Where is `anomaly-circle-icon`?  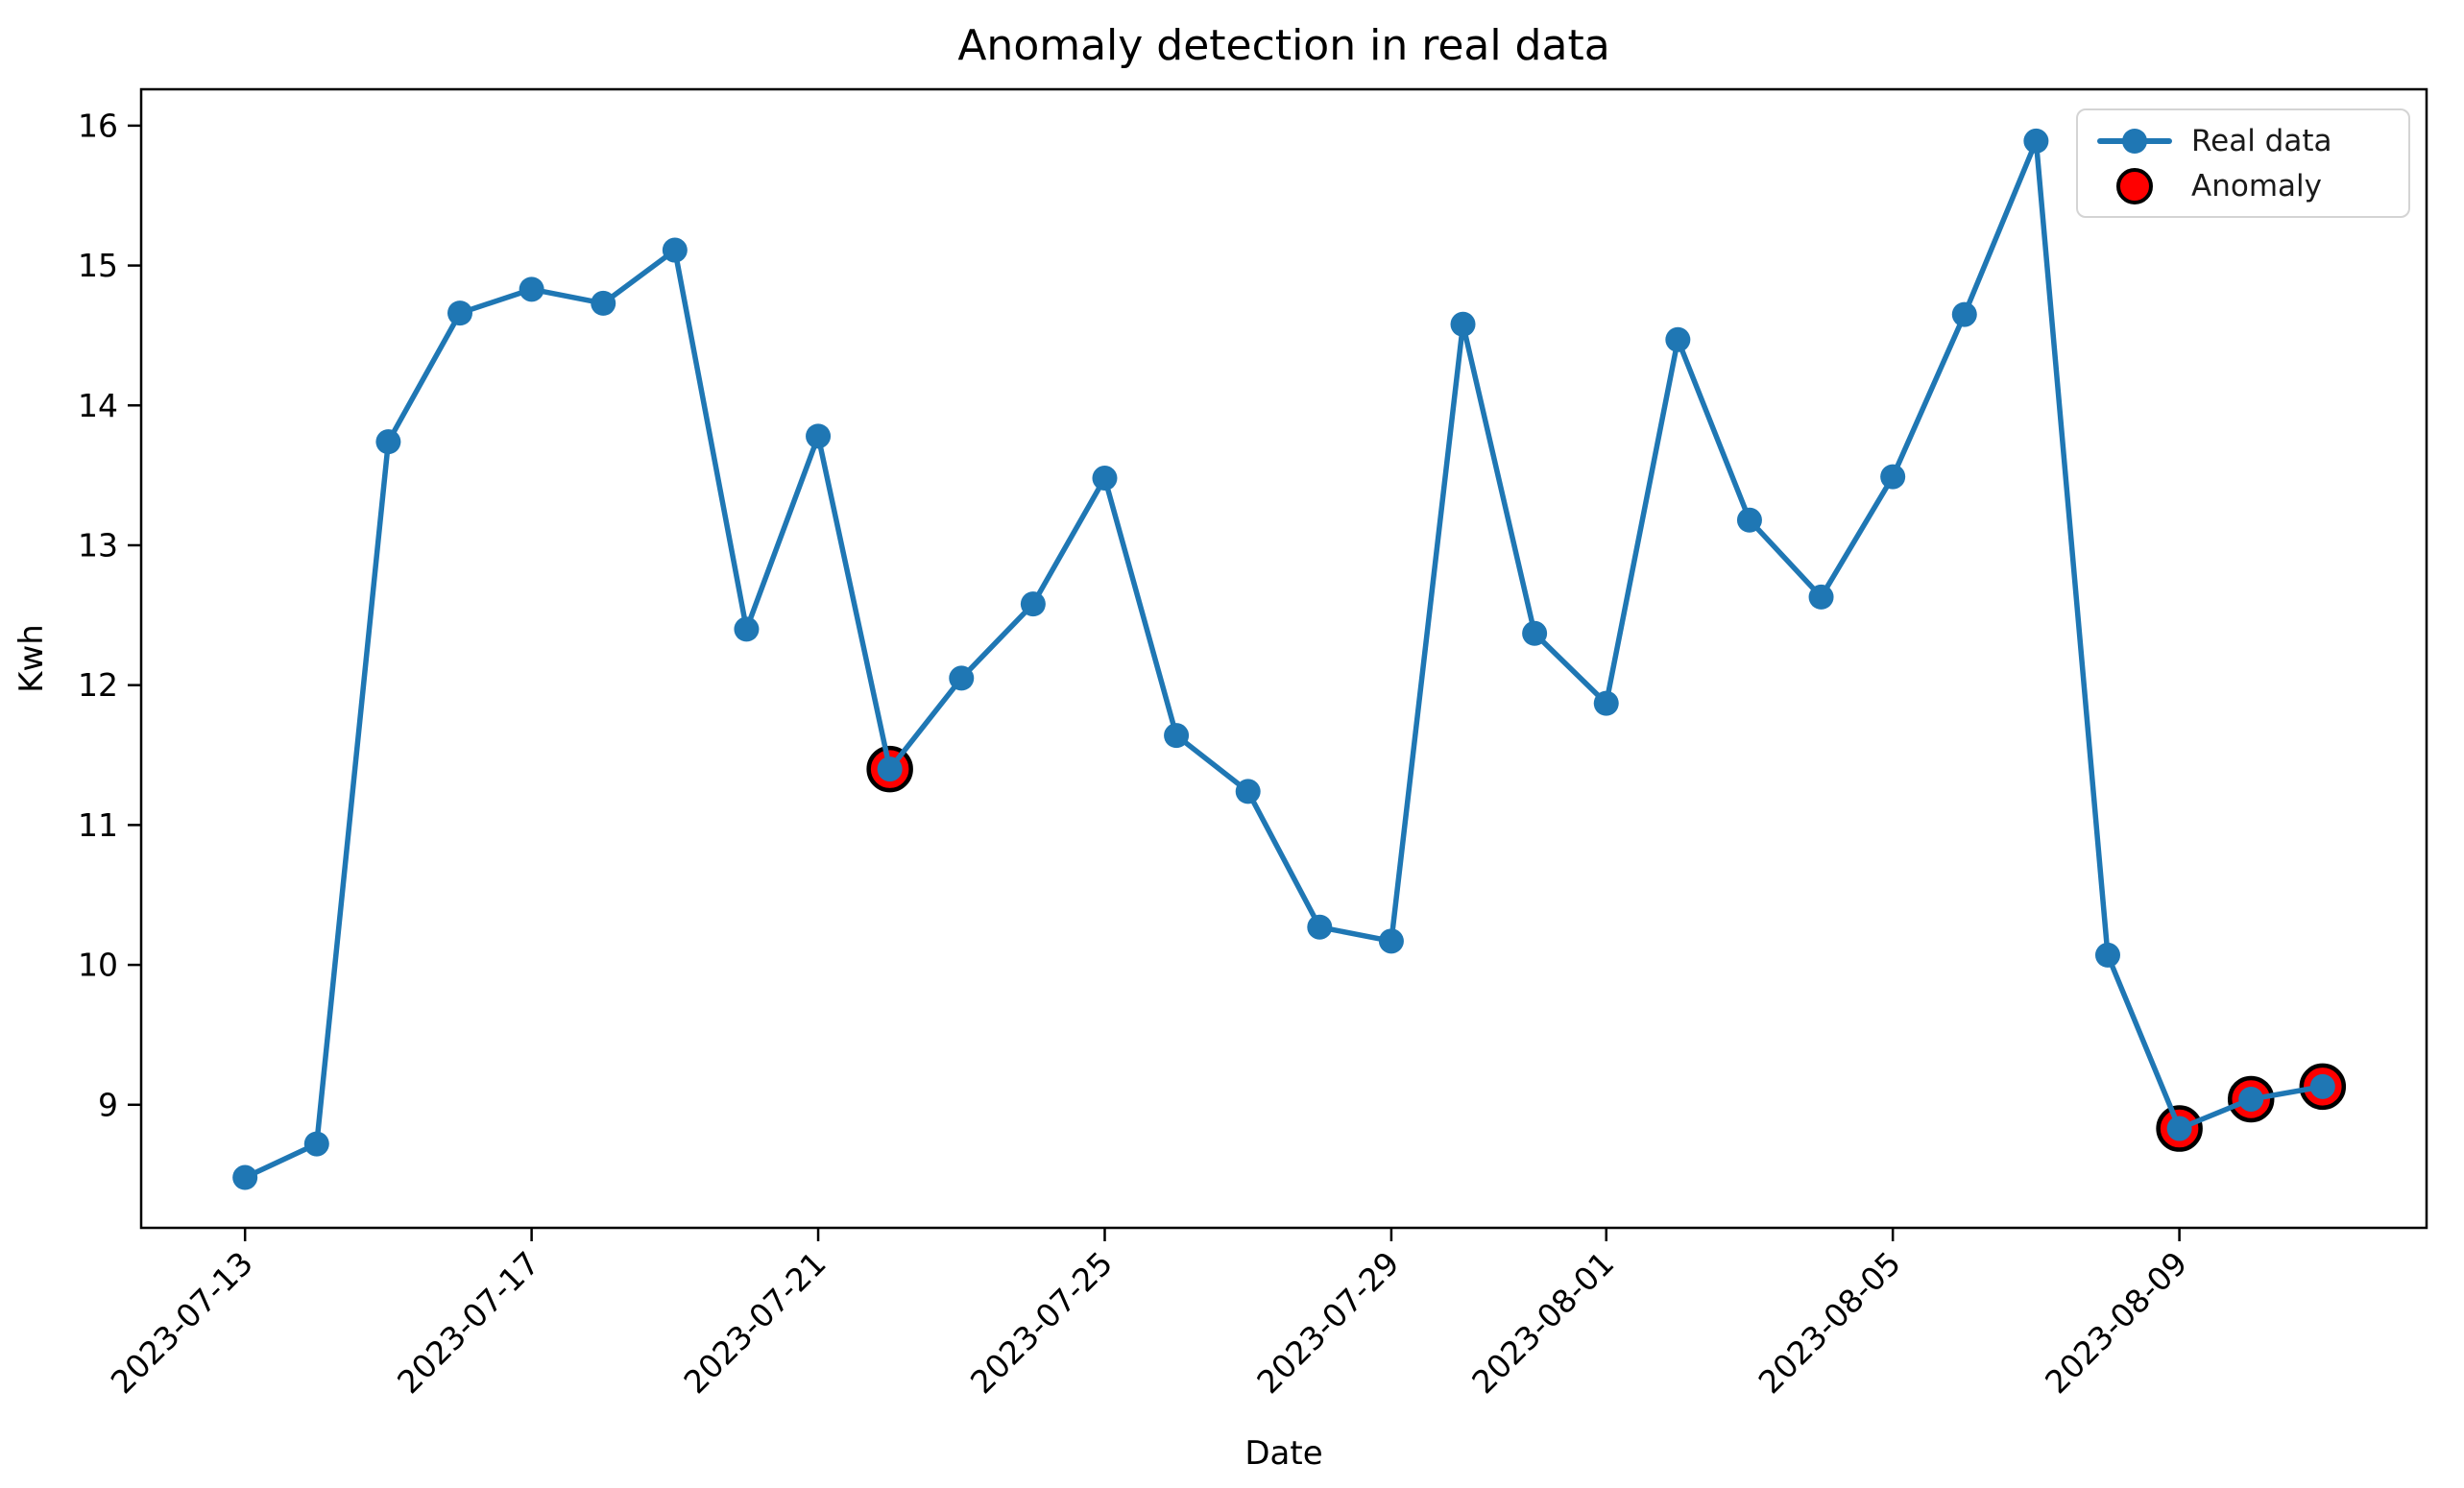
anomaly-circle-icon is located at coordinates (2134, 185).